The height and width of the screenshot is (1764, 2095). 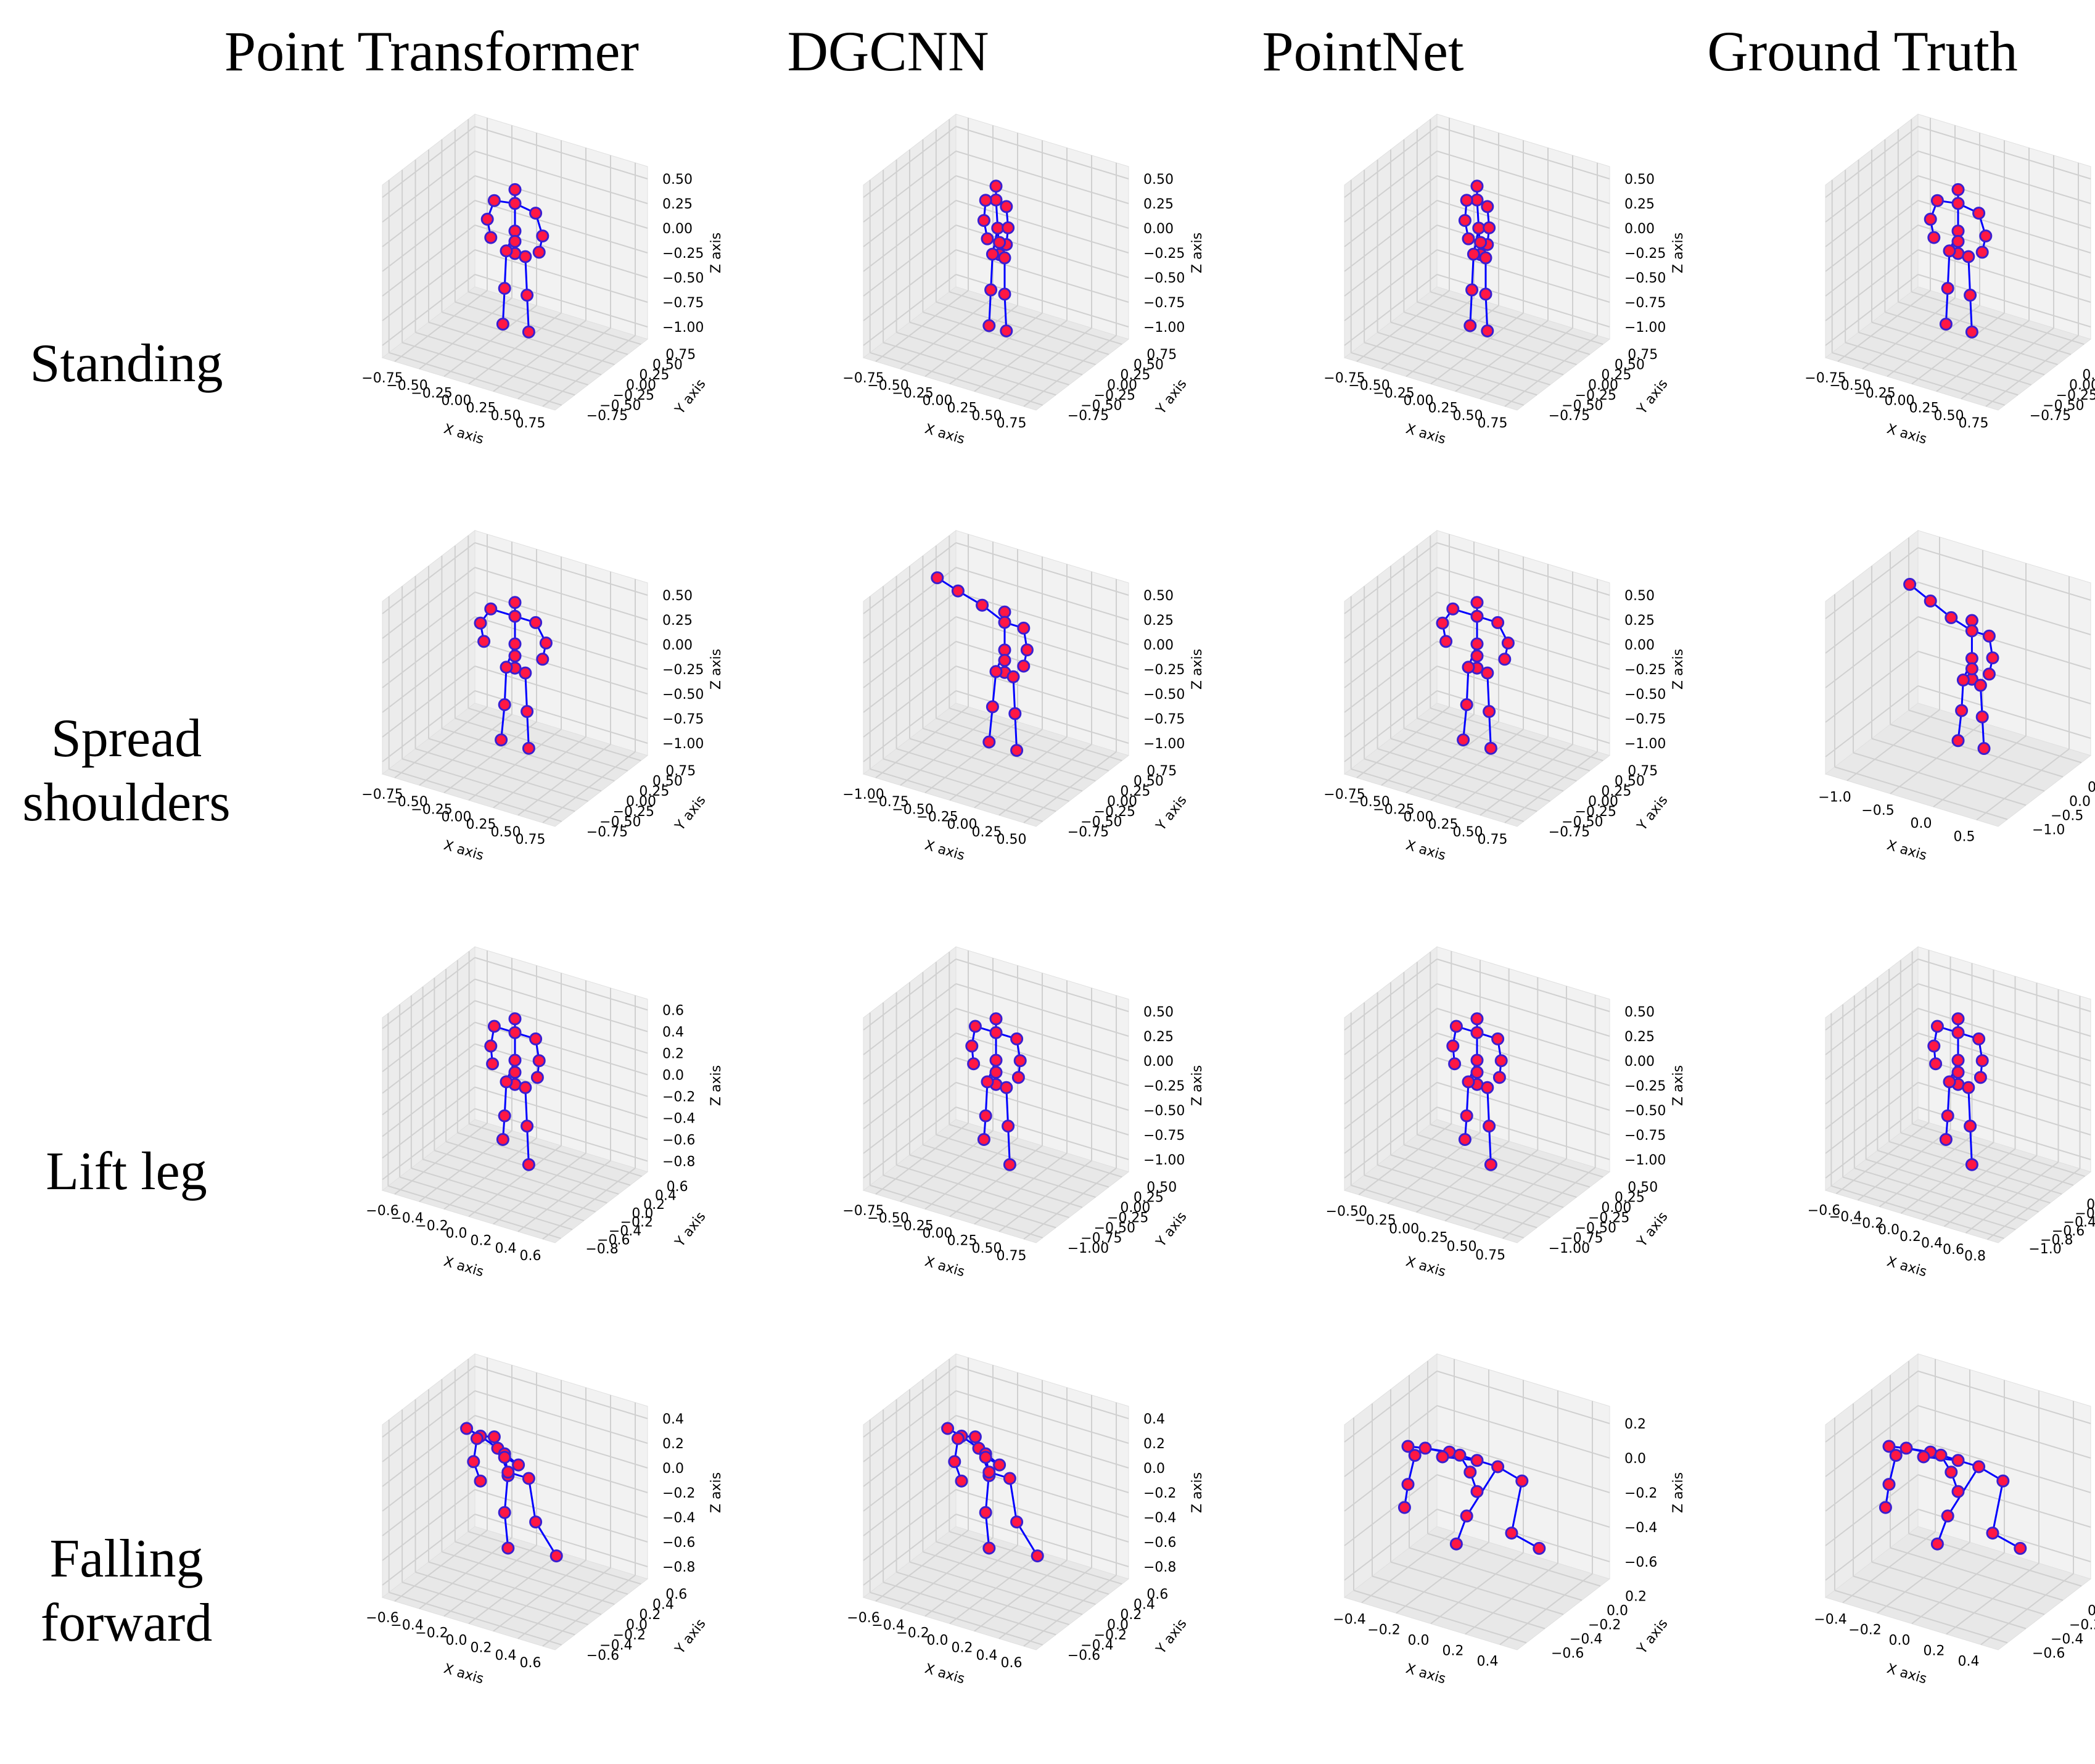 I want to click on y-tick-label: 0.00, so click(x=1603, y=386).